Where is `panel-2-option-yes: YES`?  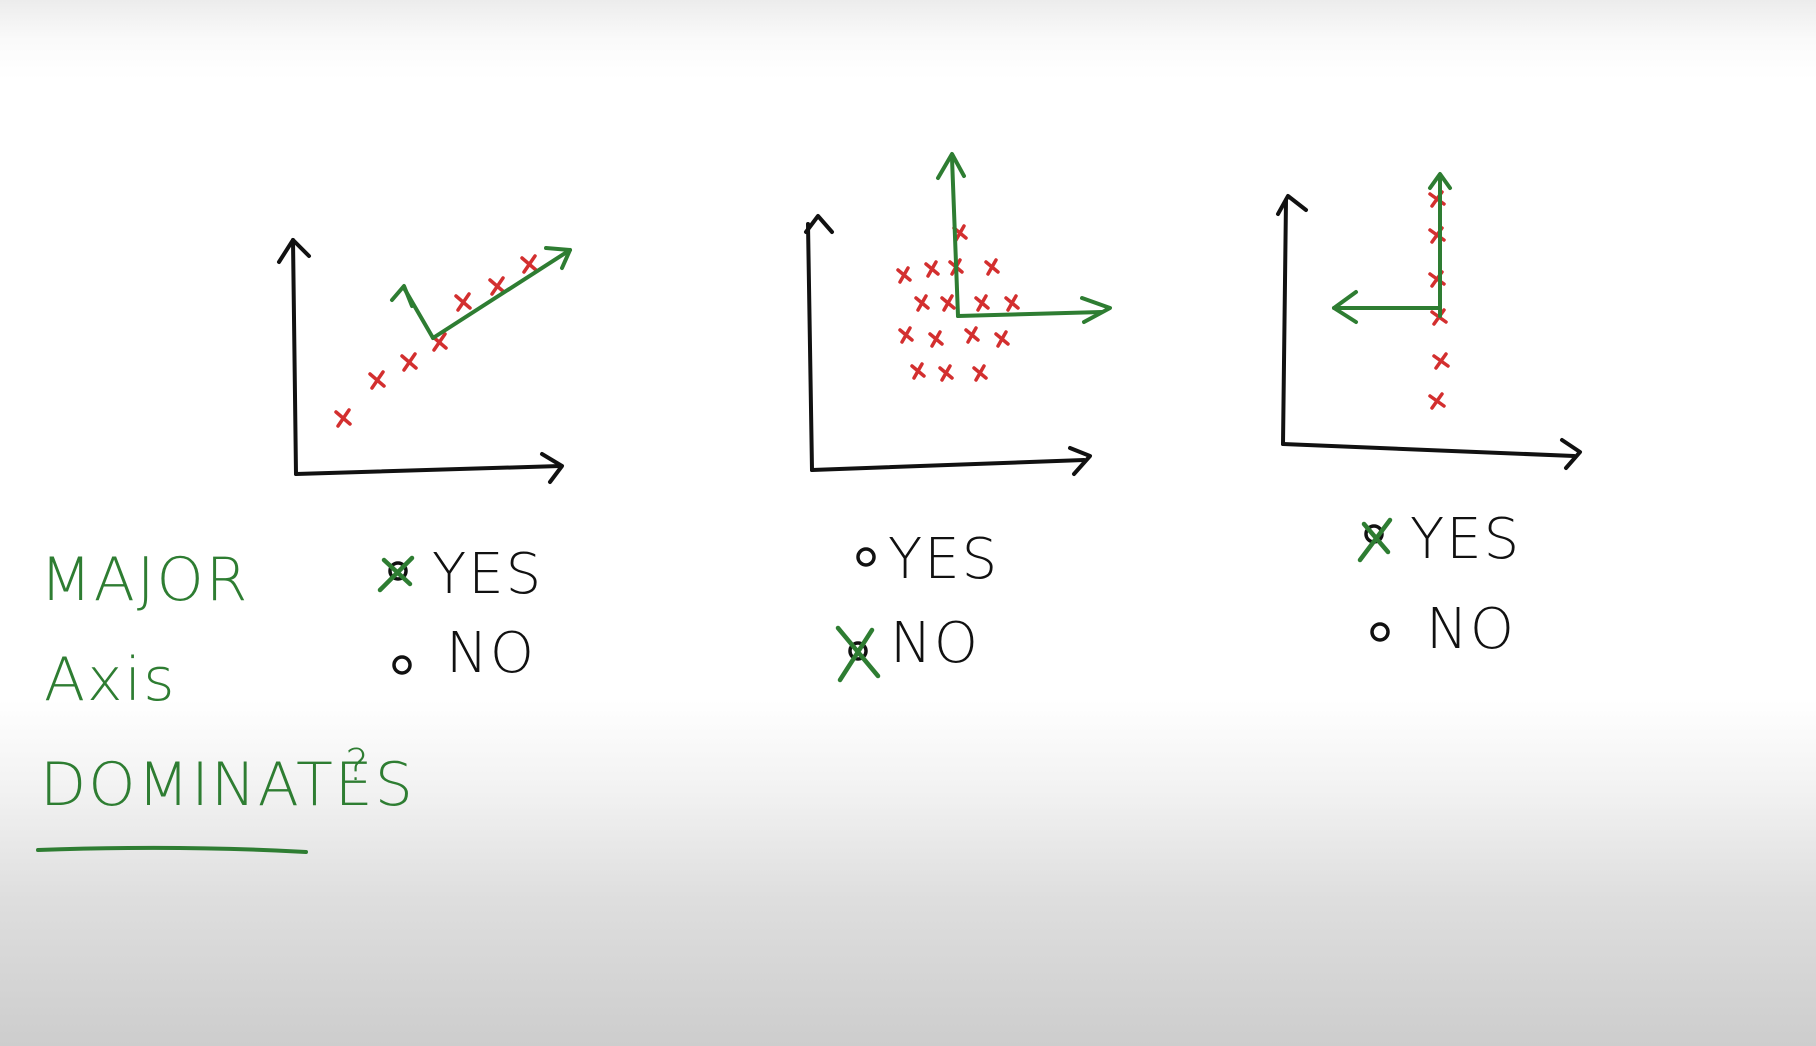 panel-2-option-yes: YES is located at coordinates (927, 559).